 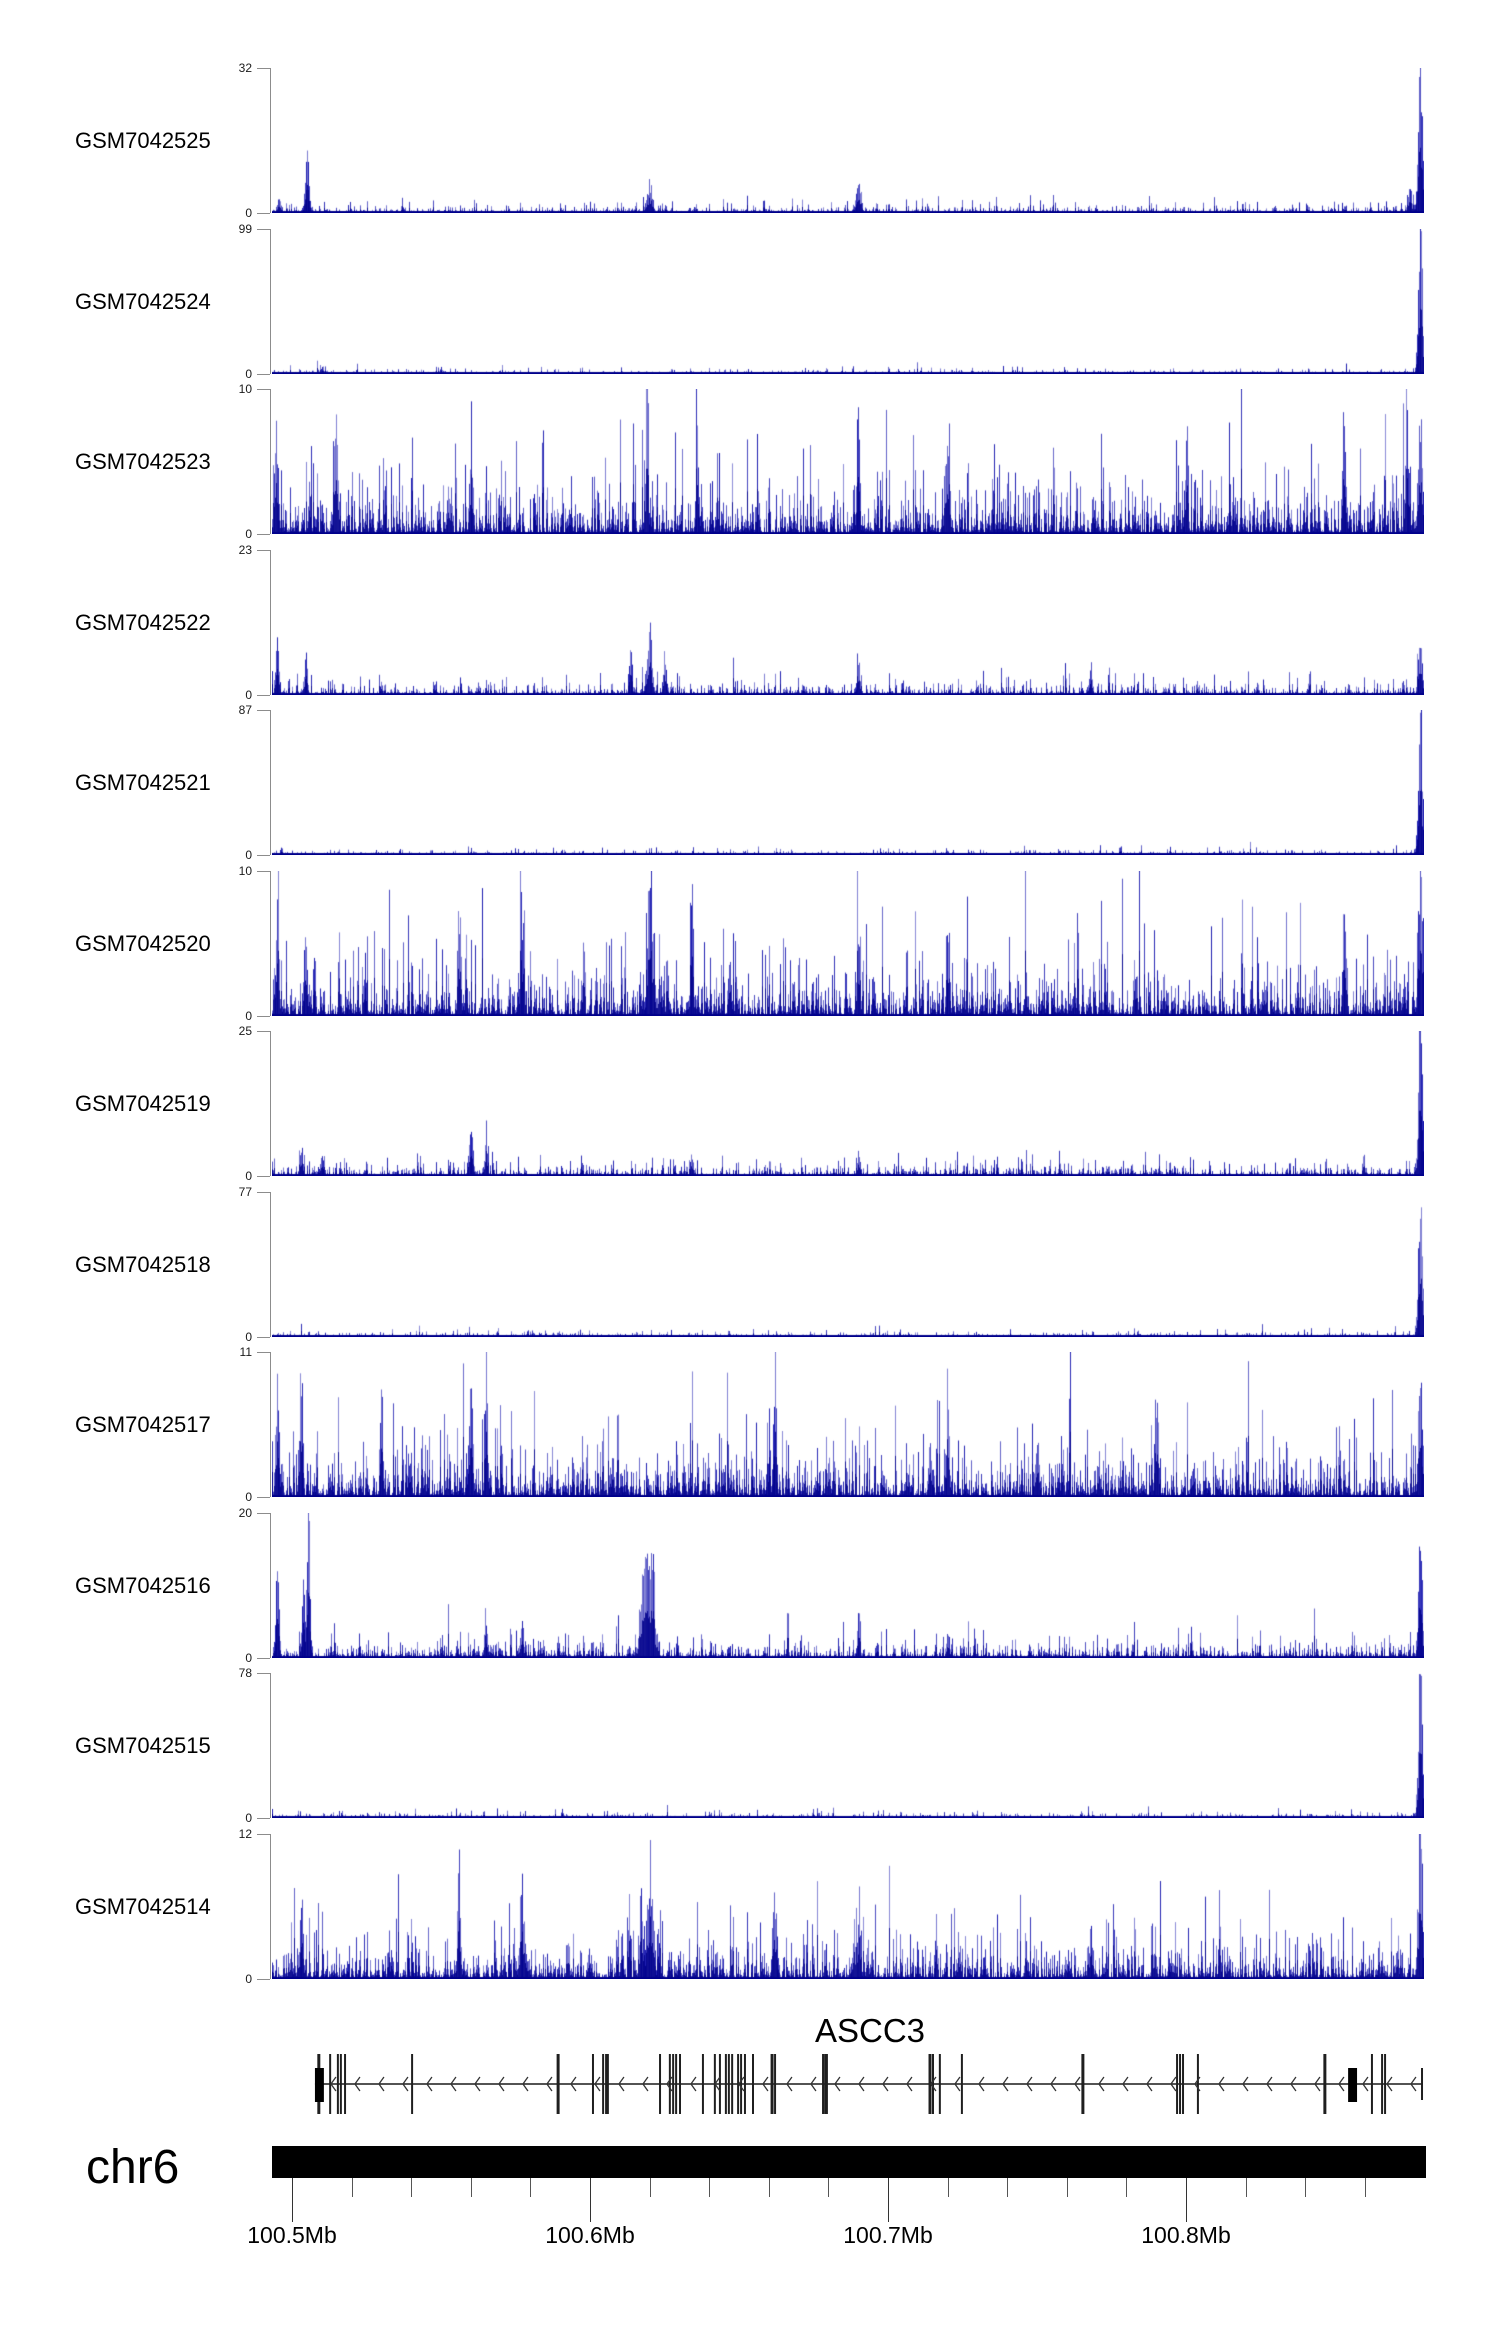 I want to click on track-label: GSM7042517, so click(x=143, y=1424).